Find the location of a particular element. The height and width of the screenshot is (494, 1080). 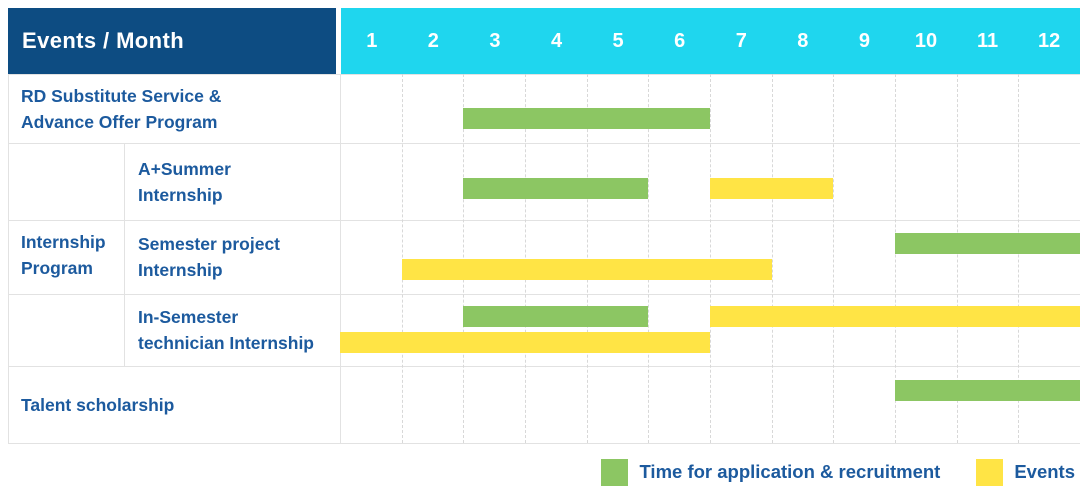

month-label: 11 is located at coordinates (987, 40).